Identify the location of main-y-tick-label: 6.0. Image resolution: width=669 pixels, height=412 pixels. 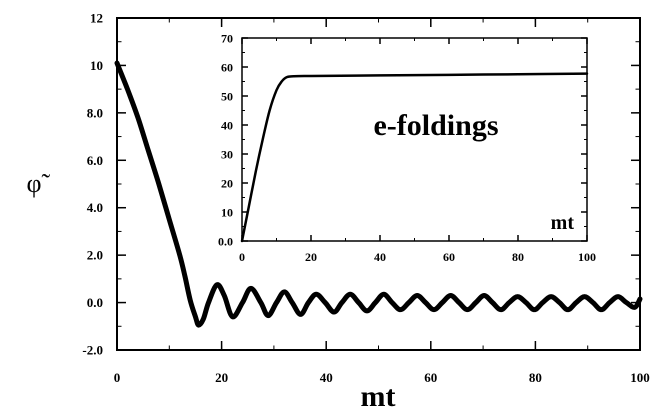
(95, 160).